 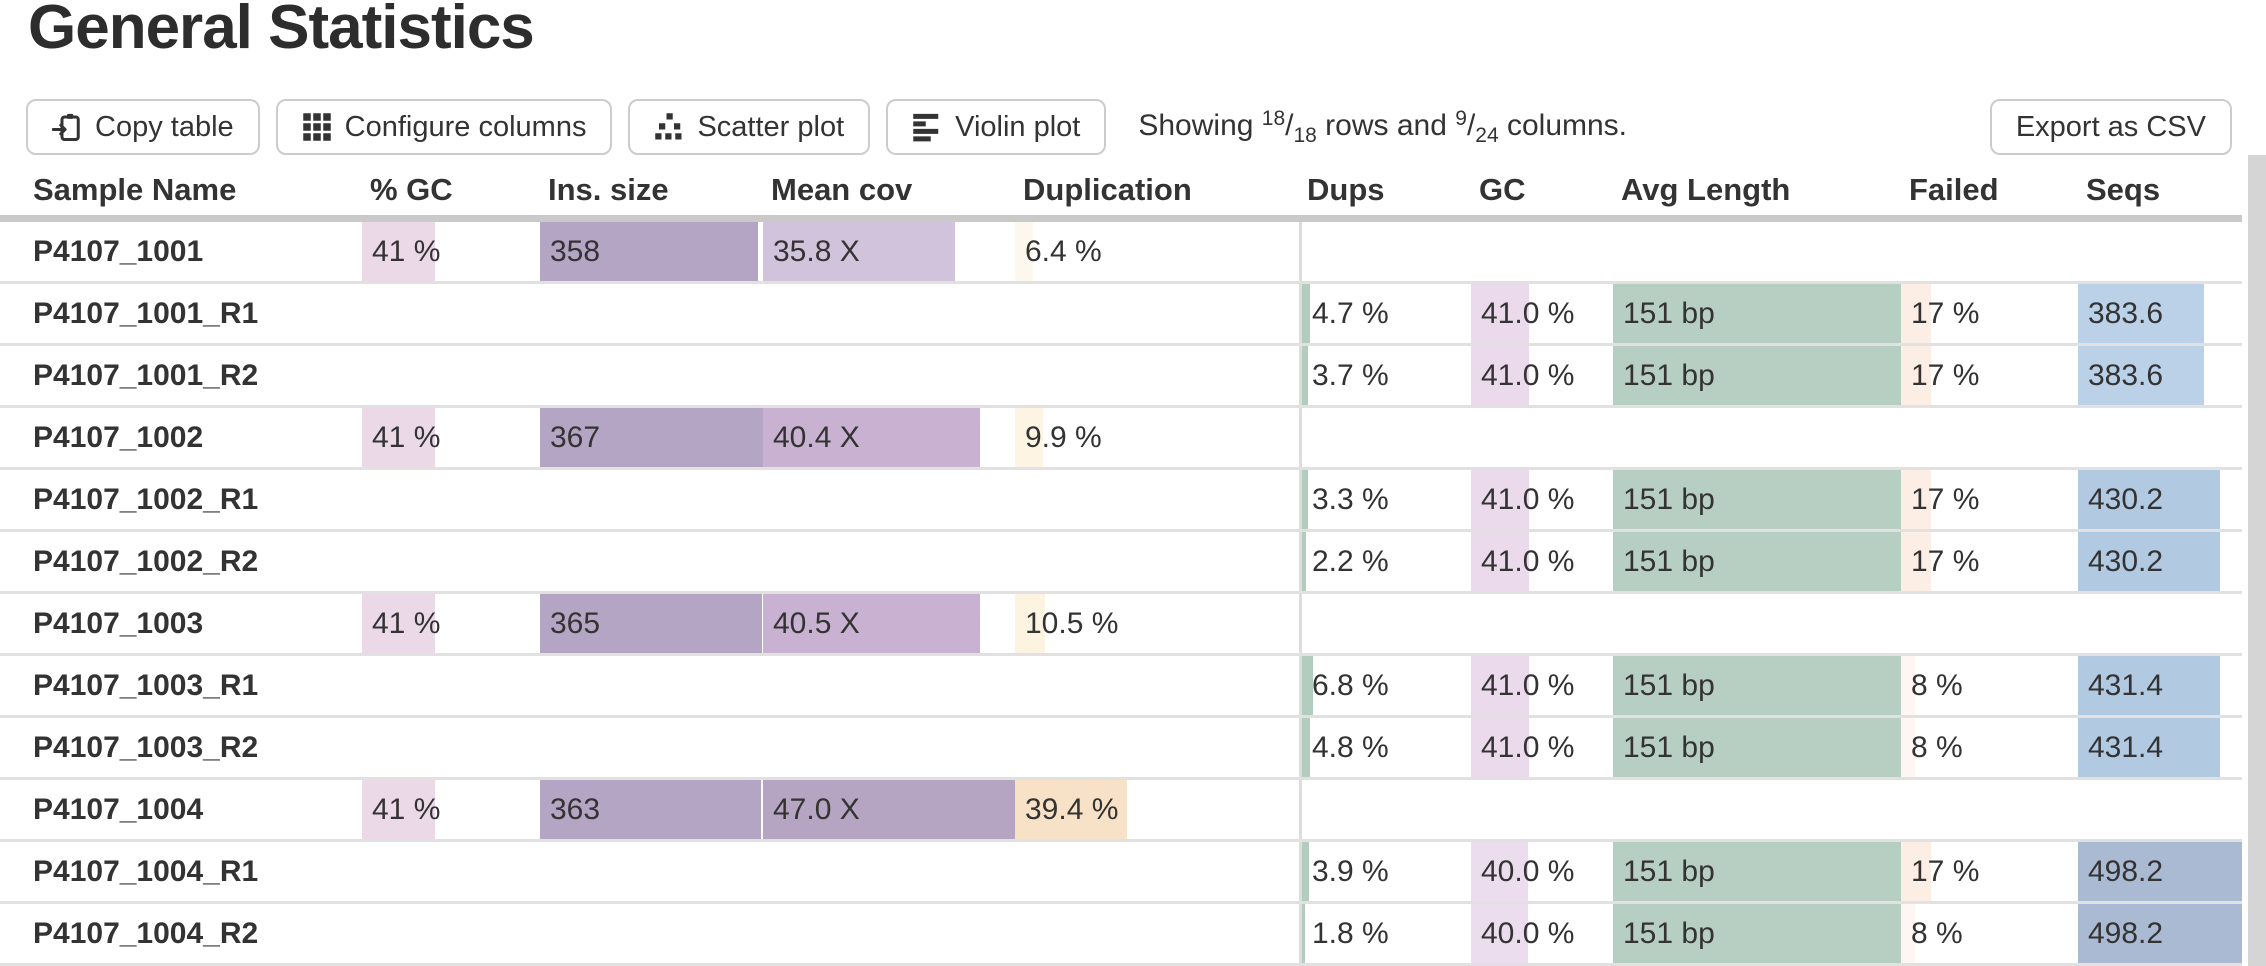 What do you see at coordinates (1063, 437) in the screenshot?
I see `duplication-value: 9.9 %` at bounding box center [1063, 437].